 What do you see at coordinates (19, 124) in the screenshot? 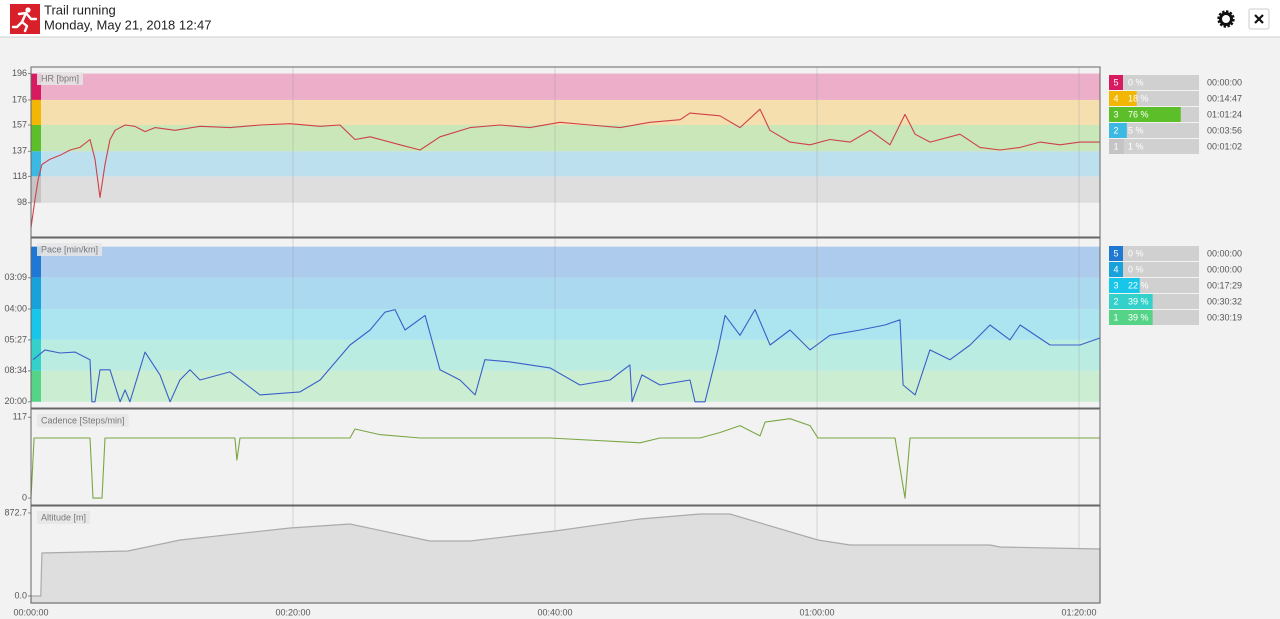
I see `y-tick-label: 157` at bounding box center [19, 124].